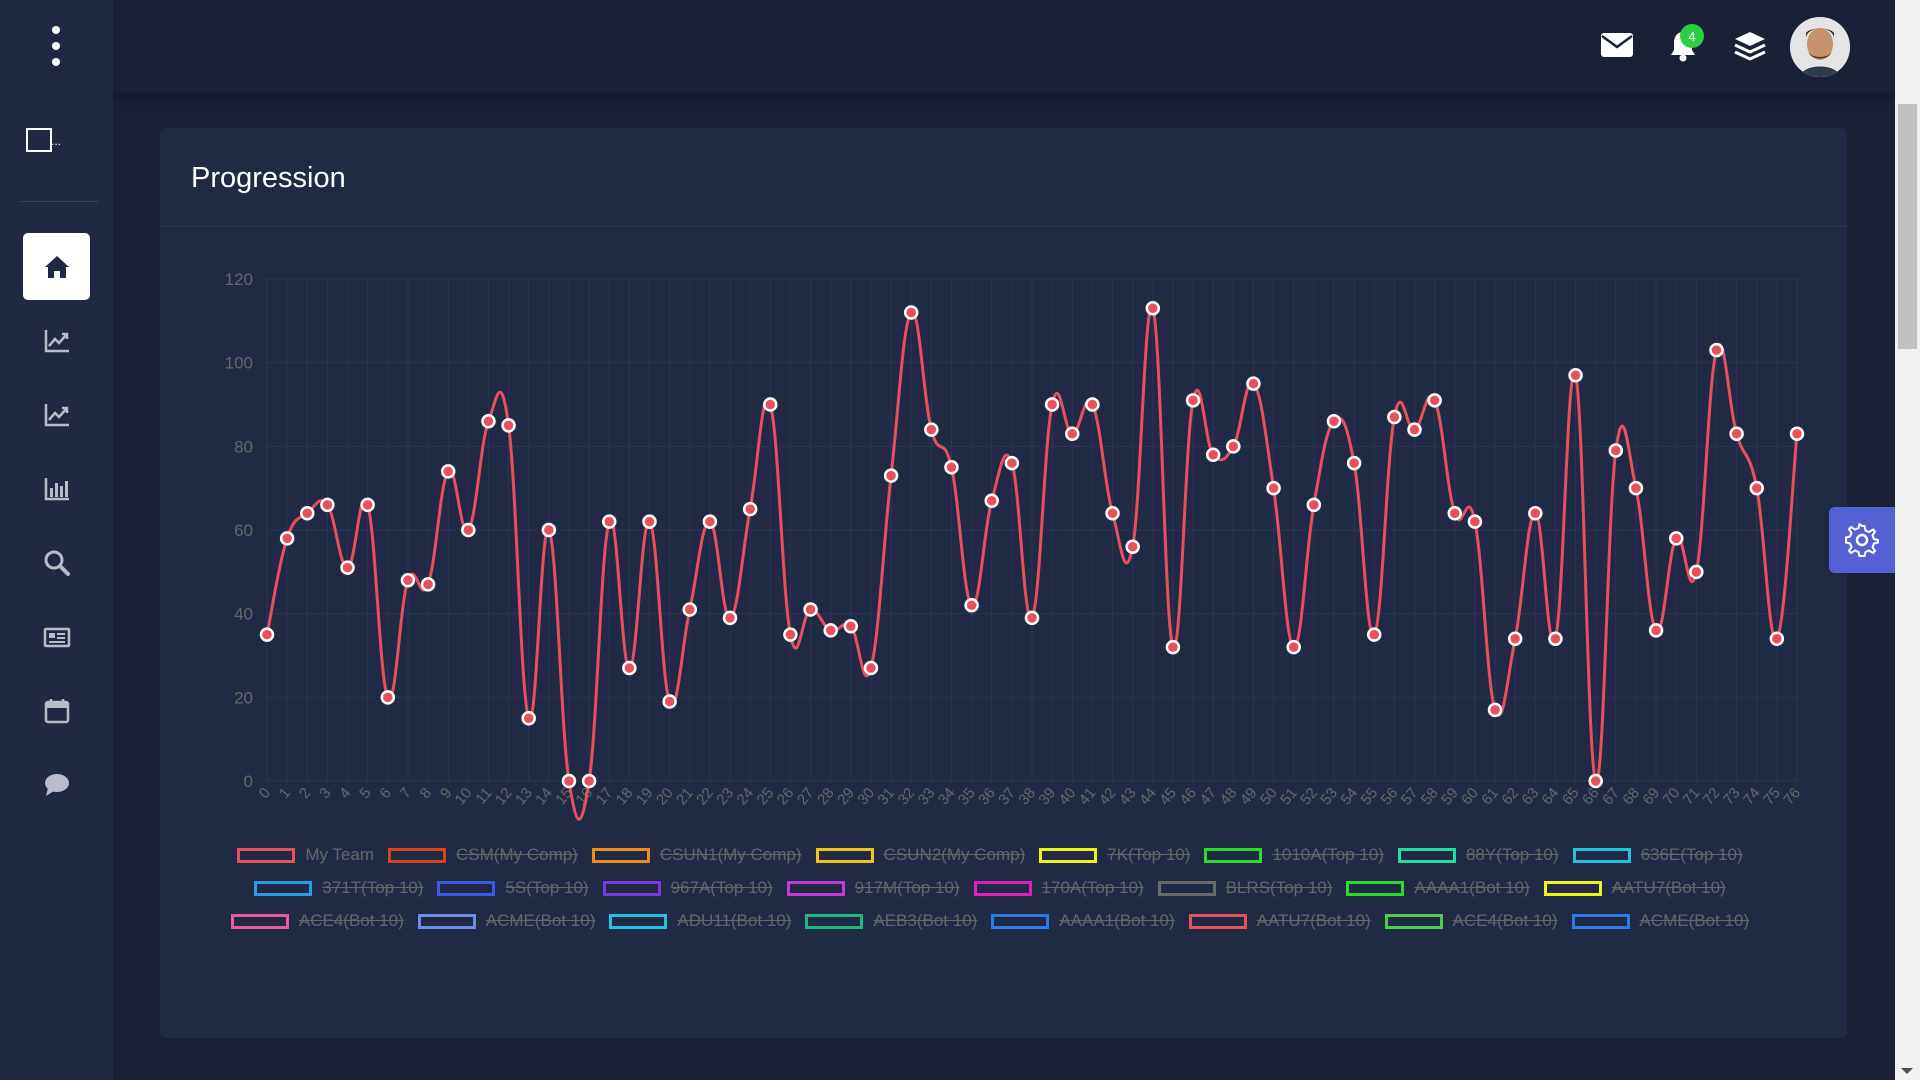  Describe the element at coordinates (1244, 888) in the screenshot. I see `legend-item: BLRS(Top 10)` at that location.